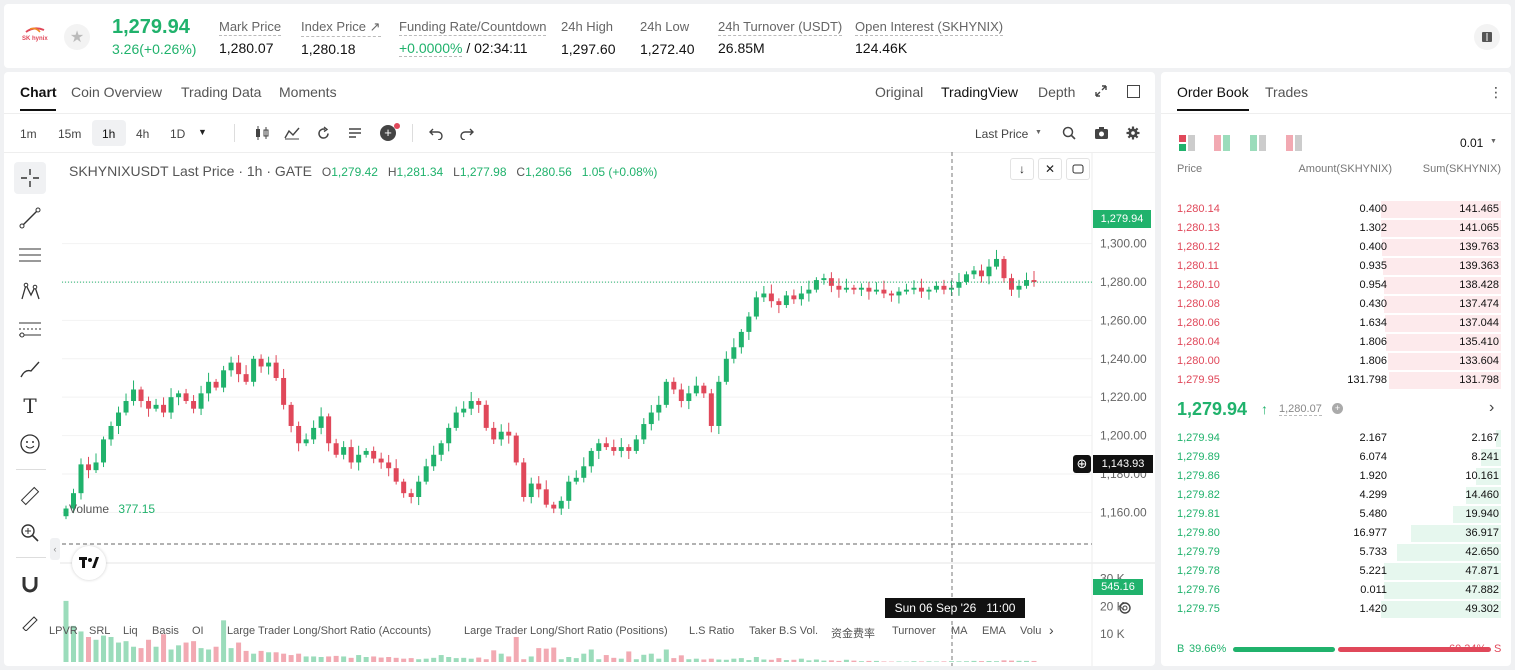 Image resolution: width=1515 pixels, height=670 pixels. What do you see at coordinates (1336, 323) in the screenshot?
I see `ask-row: 1,280.06 1.634 137.044` at bounding box center [1336, 323].